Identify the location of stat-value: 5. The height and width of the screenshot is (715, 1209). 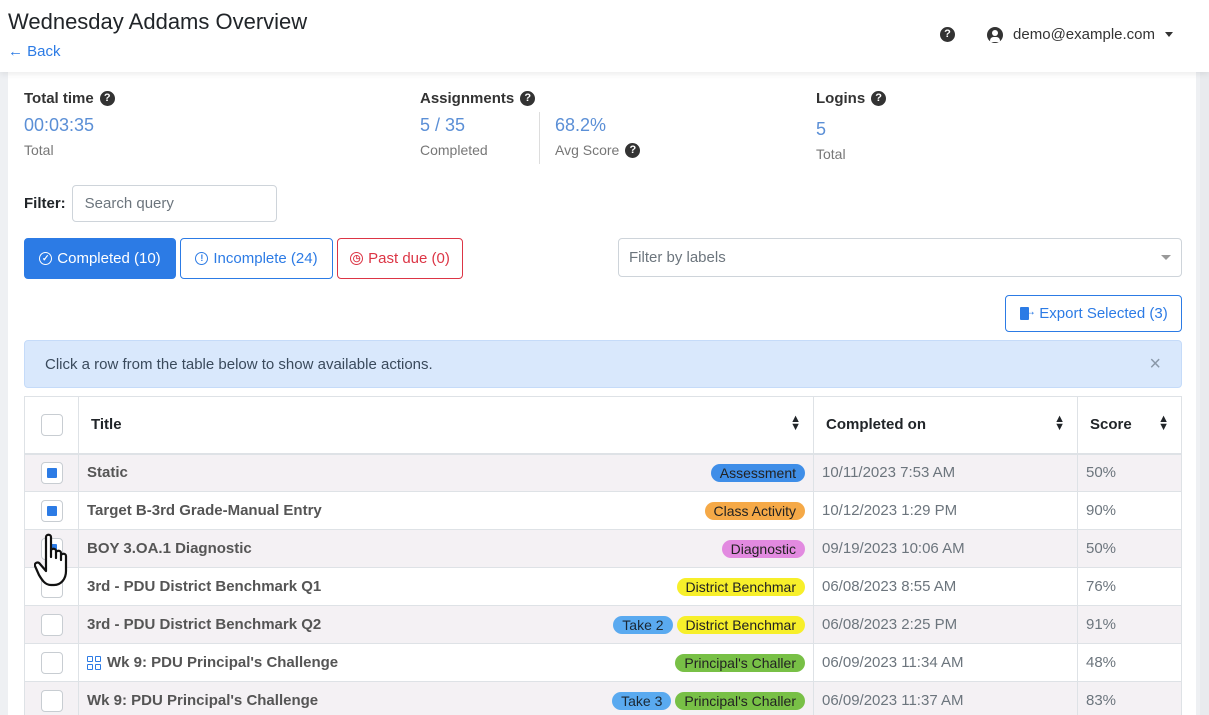
(821, 129).